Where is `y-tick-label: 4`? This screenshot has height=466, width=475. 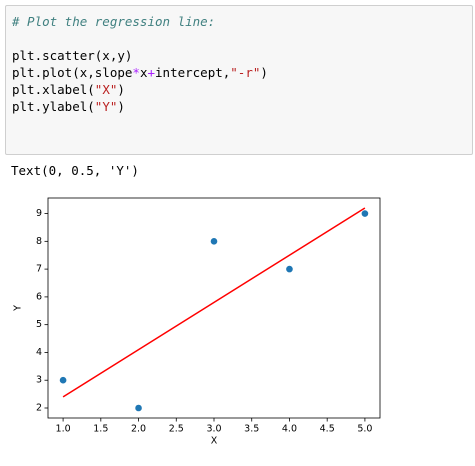 y-tick-label: 4 is located at coordinates (39, 352).